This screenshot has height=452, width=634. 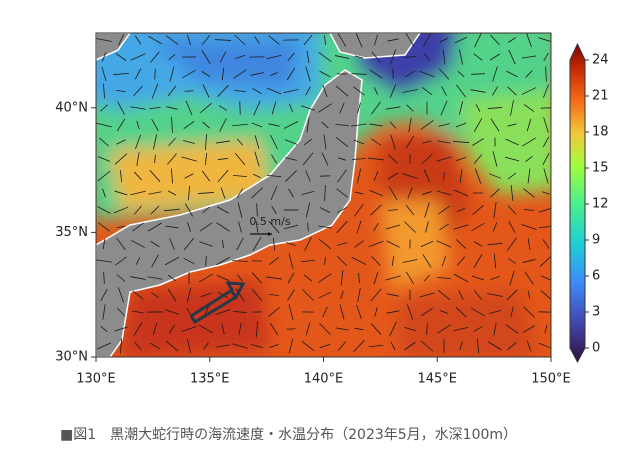 I want to click on colorbar-tick-label: 15, so click(x=600, y=168).